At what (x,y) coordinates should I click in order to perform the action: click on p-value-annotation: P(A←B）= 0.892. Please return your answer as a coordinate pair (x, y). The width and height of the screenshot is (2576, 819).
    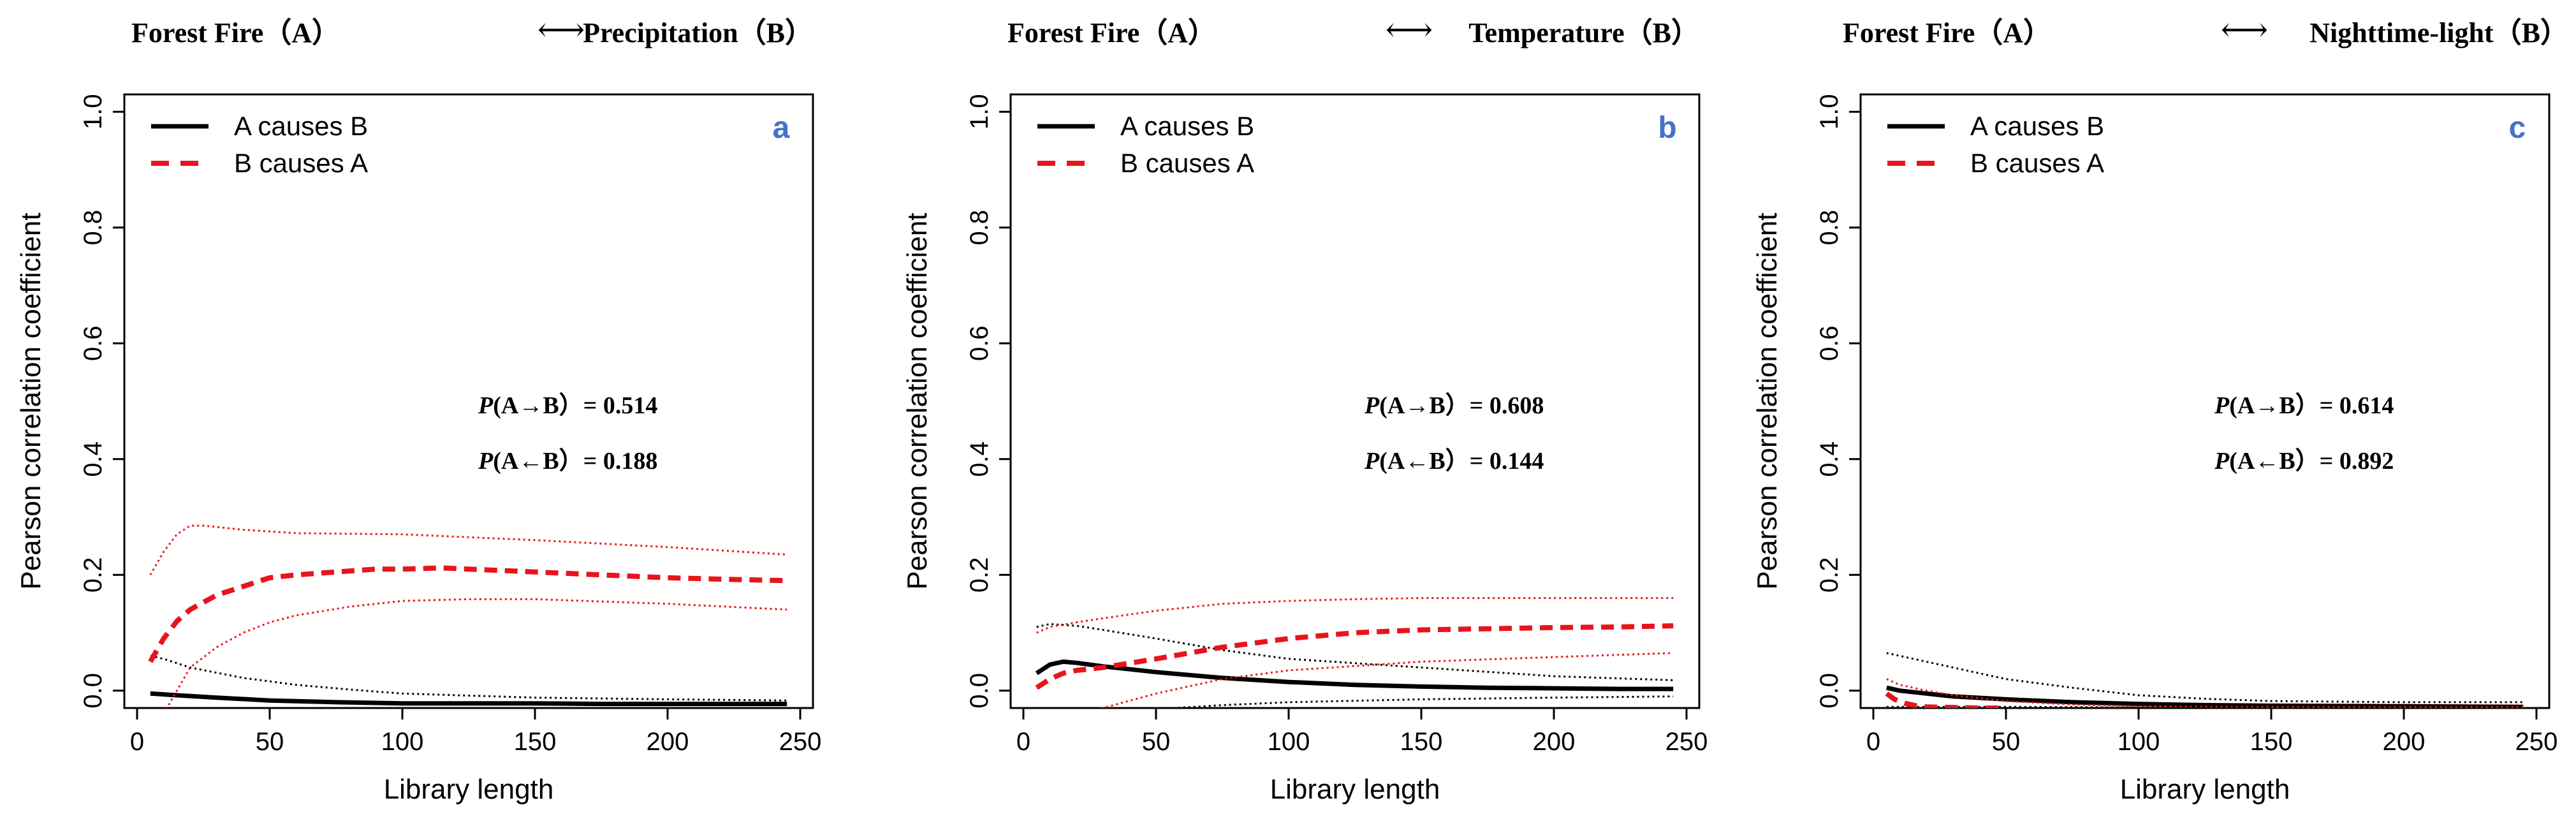
    Looking at the image, I should click on (2304, 461).